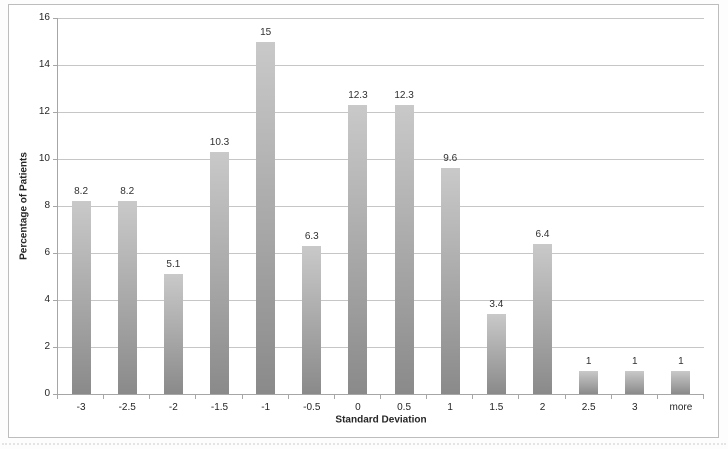 This screenshot has height=449, width=728. What do you see at coordinates (311, 236) in the screenshot?
I see `bar-value-label: 6.3` at bounding box center [311, 236].